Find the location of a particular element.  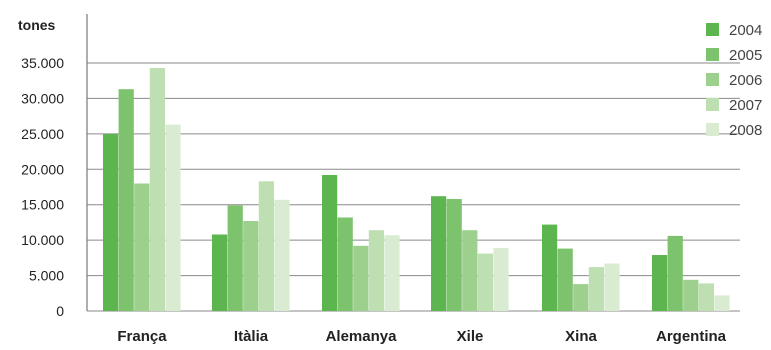

y-tick-label: 5.000 is located at coordinates (46, 276).